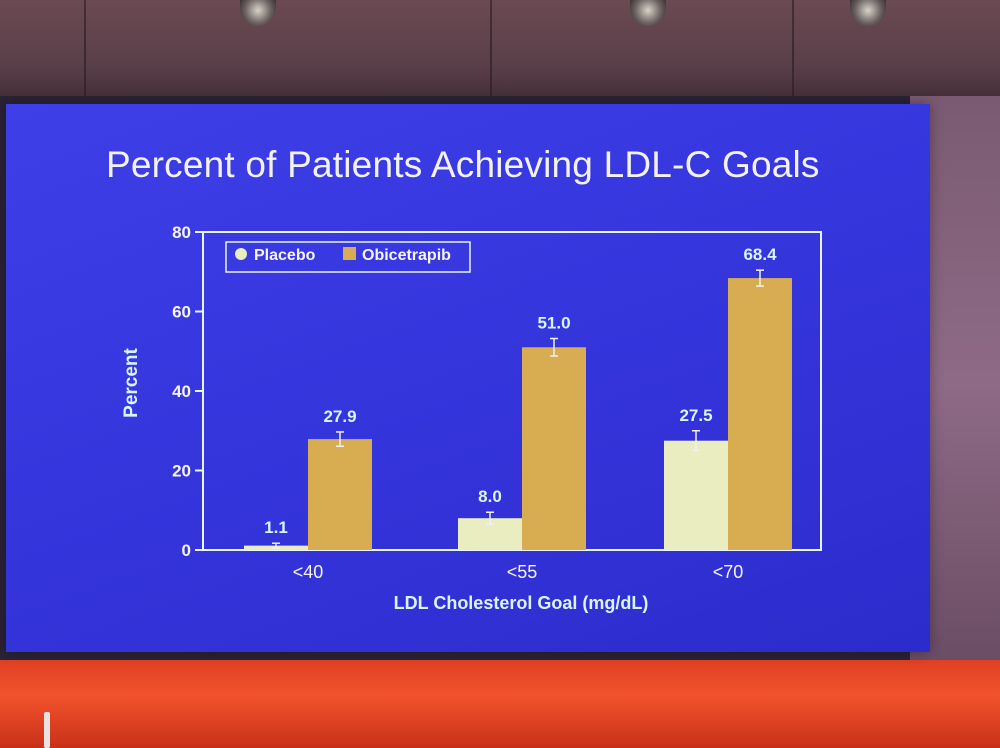 Image resolution: width=1000 pixels, height=748 pixels. I want to click on y-axis-label: Percent, so click(131, 382).